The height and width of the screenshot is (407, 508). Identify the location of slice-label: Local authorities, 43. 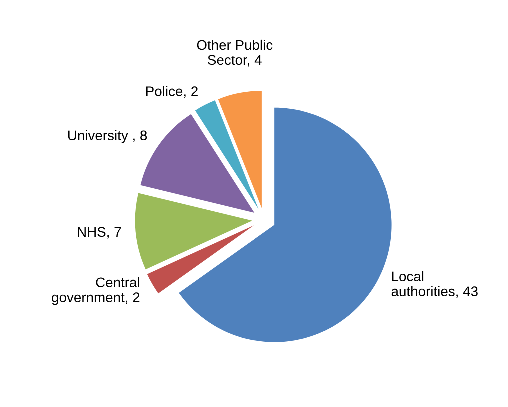
(435, 284).